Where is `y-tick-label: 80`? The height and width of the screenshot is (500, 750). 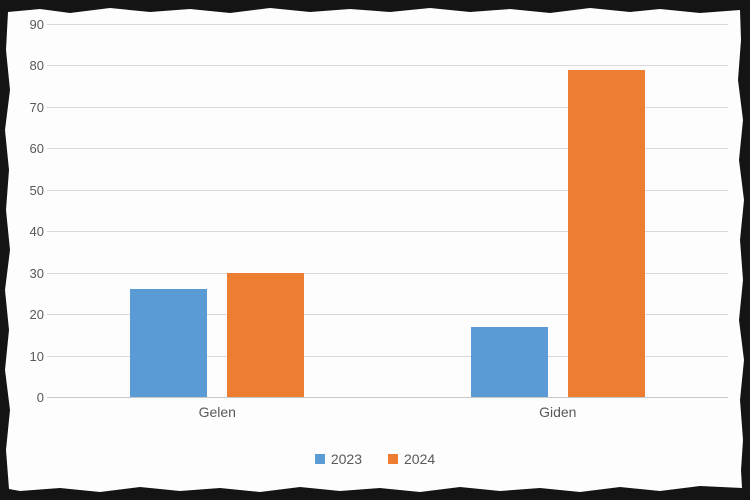 y-tick-label: 80 is located at coordinates (36, 66).